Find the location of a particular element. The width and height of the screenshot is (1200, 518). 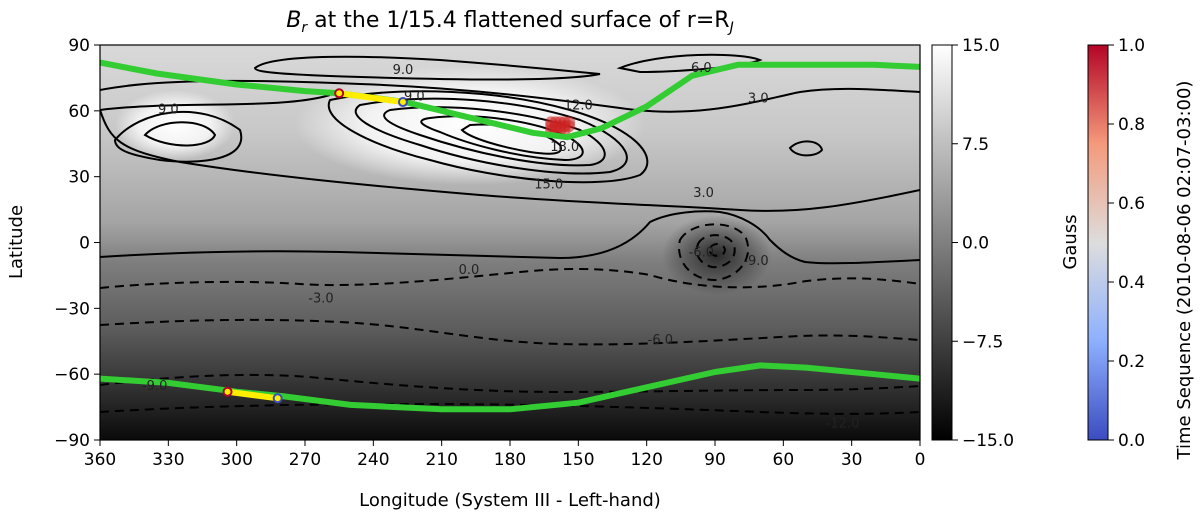

gauss-colorbar-ticks: 15.0 7.5 0.0 −7.5 −15.0 is located at coordinates (983, 243).